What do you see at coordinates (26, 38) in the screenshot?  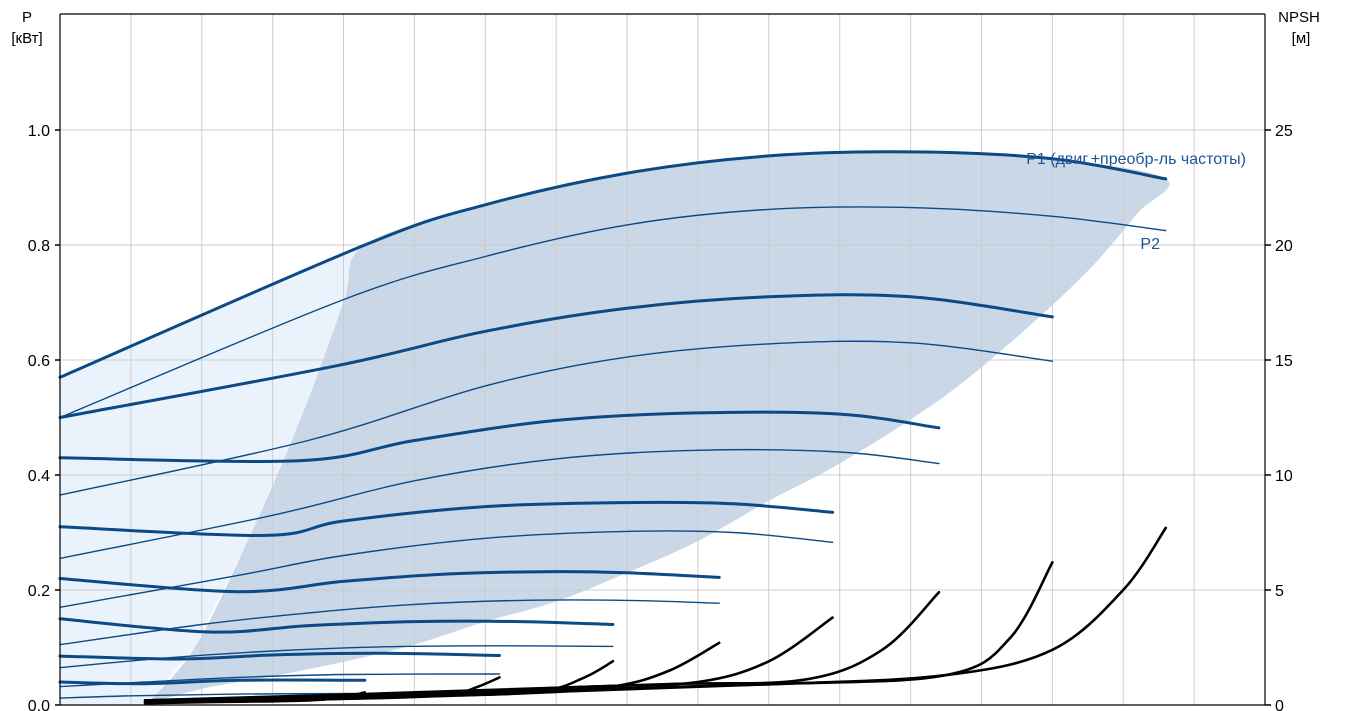 I see `left-axis-label-unit: [кВт]` at bounding box center [26, 38].